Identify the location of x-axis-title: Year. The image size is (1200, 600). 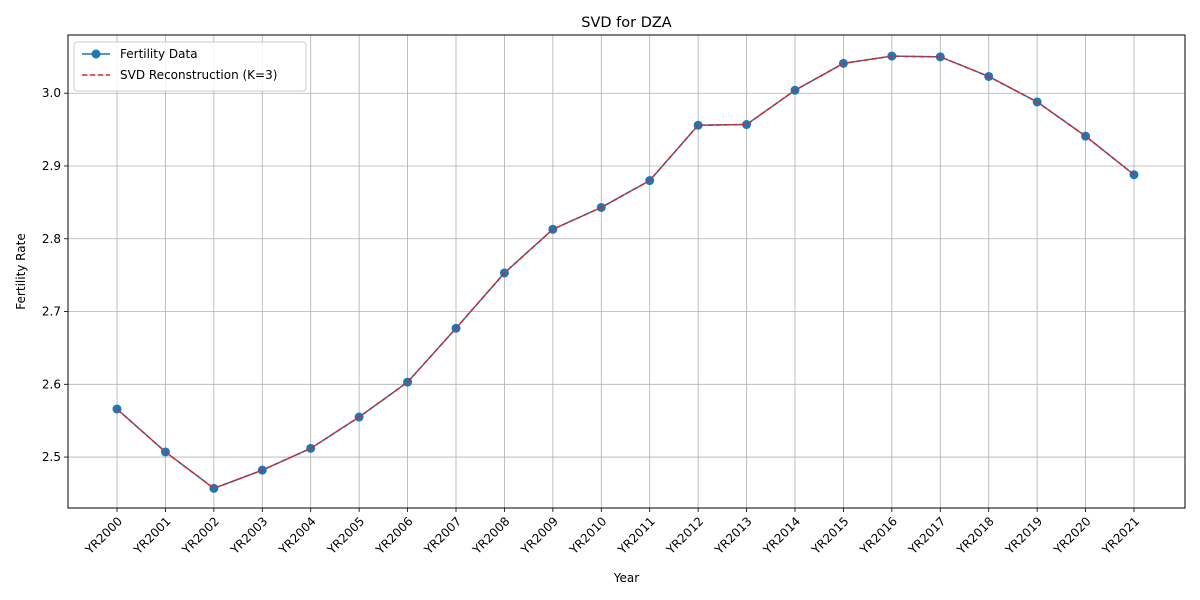
(626, 578).